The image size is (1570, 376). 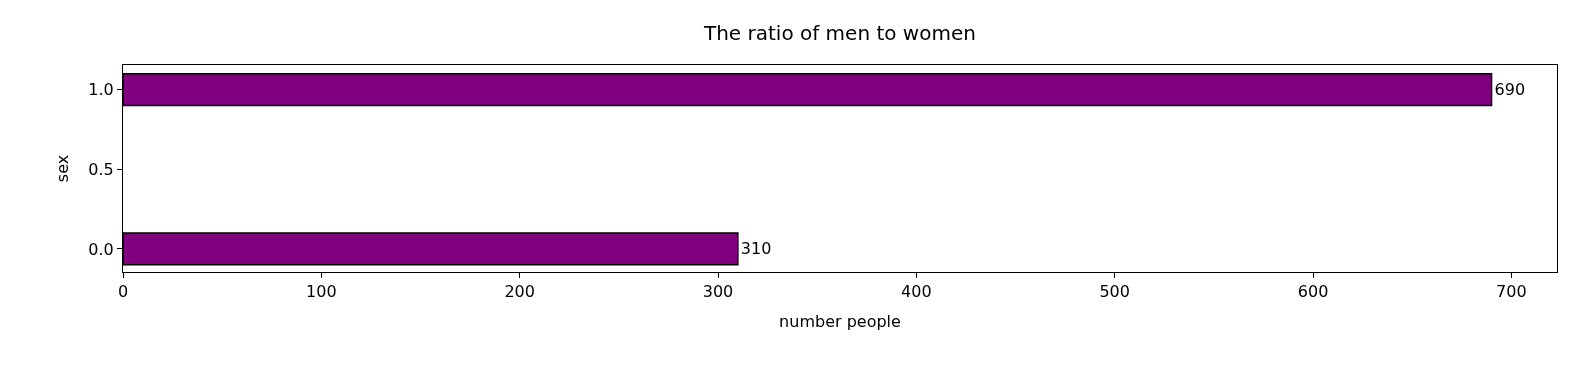 What do you see at coordinates (1313, 292) in the screenshot?
I see `x-tick-label: 600` at bounding box center [1313, 292].